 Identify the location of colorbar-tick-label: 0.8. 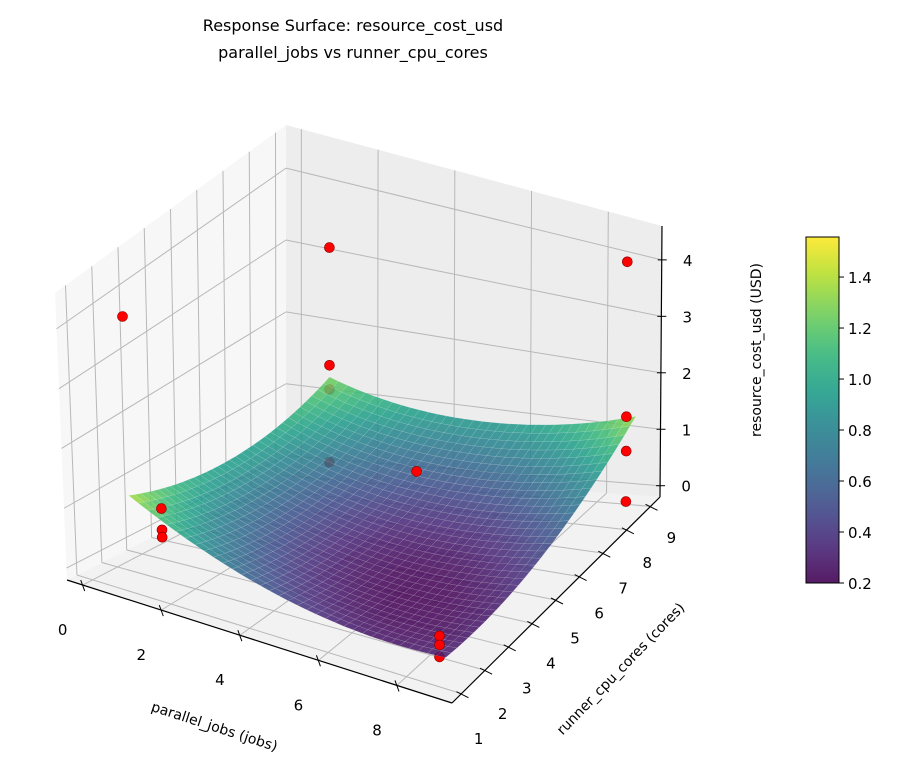
(860, 431).